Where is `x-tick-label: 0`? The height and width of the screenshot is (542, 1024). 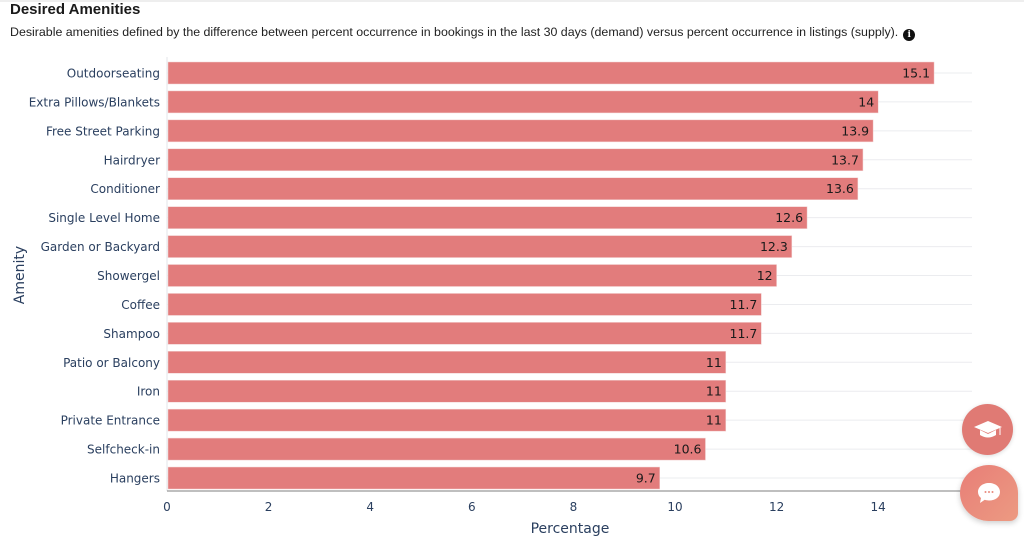 x-tick-label: 0 is located at coordinates (167, 507).